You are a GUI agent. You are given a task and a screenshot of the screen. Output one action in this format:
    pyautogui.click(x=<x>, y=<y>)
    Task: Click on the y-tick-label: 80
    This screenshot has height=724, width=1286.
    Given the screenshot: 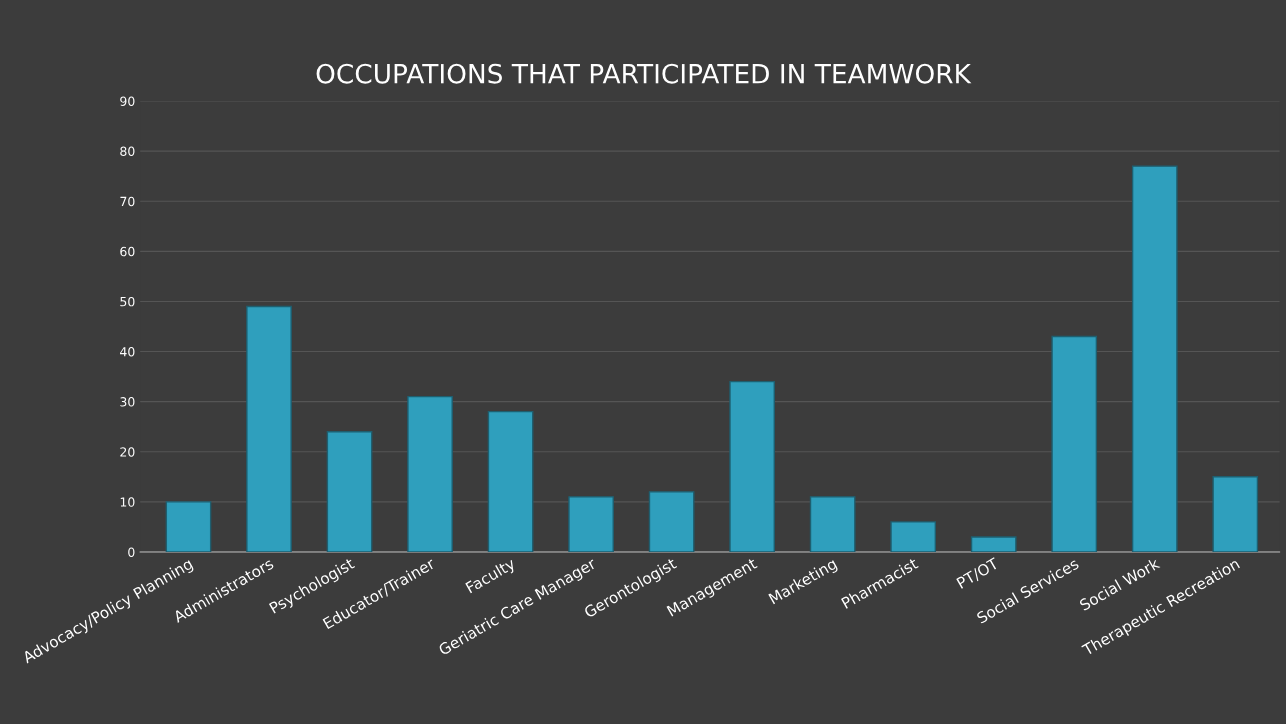 What is the action you would take?
    pyautogui.click(x=127, y=151)
    